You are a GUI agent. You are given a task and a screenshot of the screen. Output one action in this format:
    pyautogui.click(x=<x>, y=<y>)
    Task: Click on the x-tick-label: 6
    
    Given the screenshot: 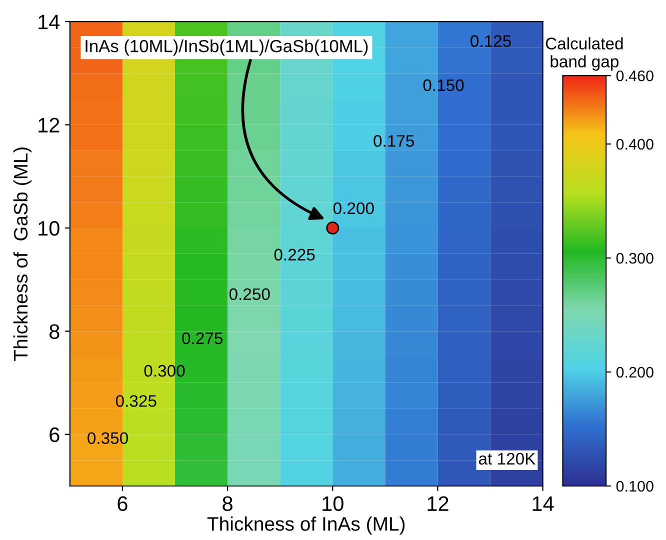 What is the action you would take?
    pyautogui.click(x=123, y=504)
    